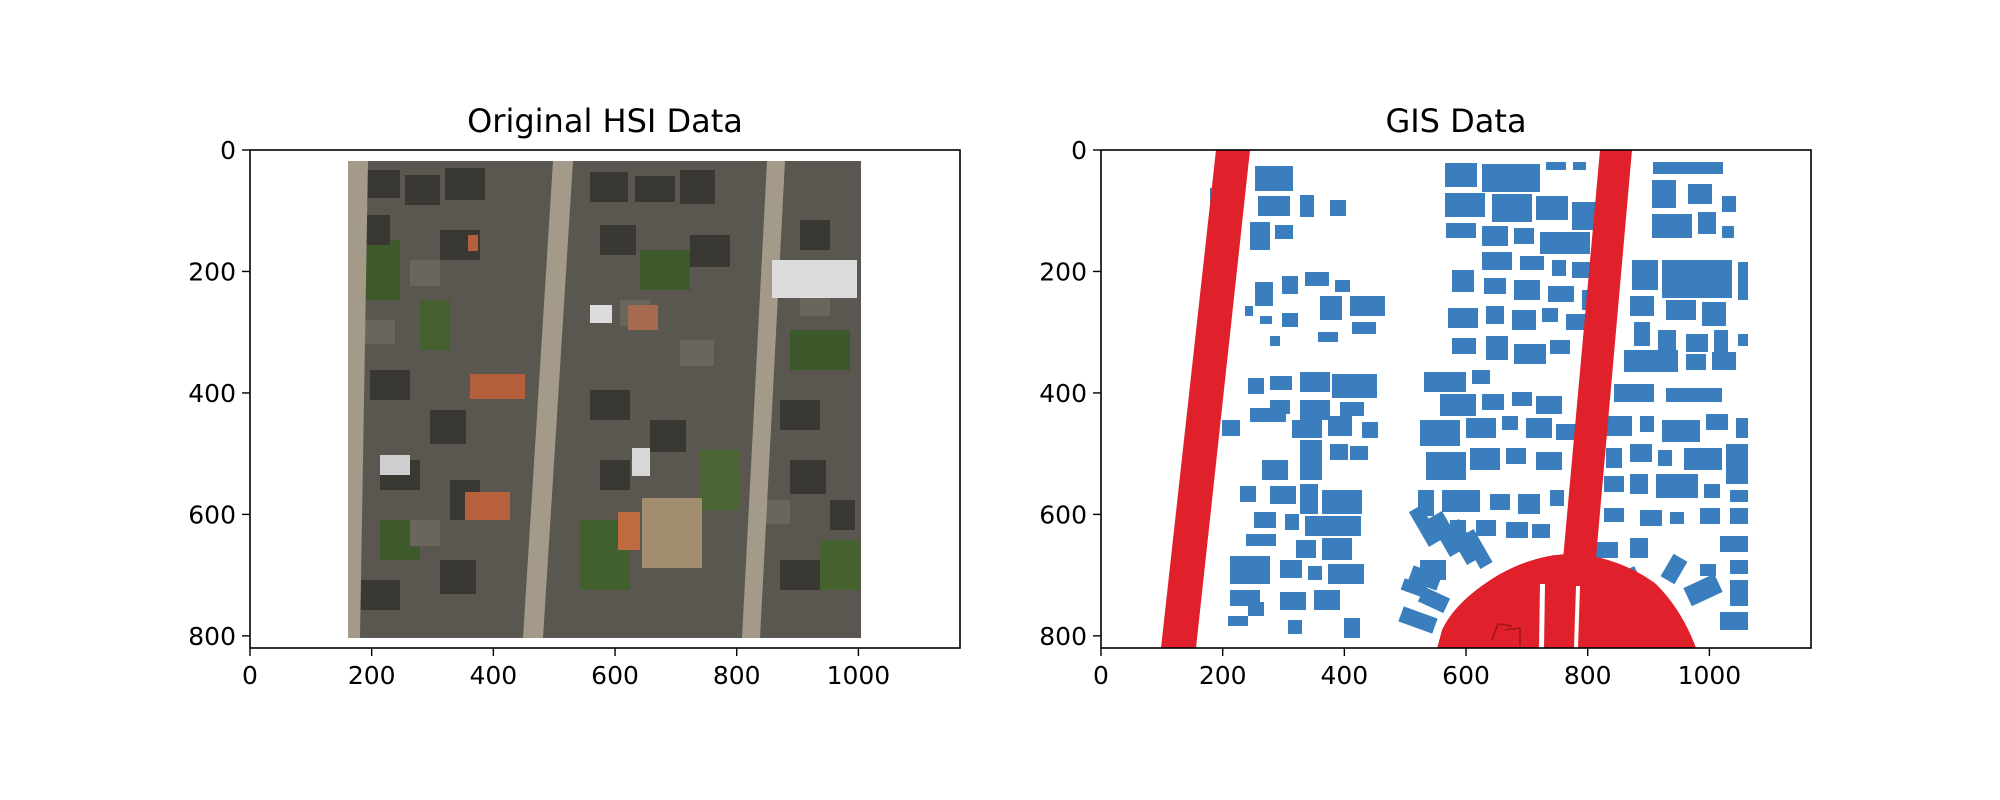 The image size is (2000, 800). What do you see at coordinates (1079, 150) in the screenshot?
I see `gis-y-tick-label: 0` at bounding box center [1079, 150].